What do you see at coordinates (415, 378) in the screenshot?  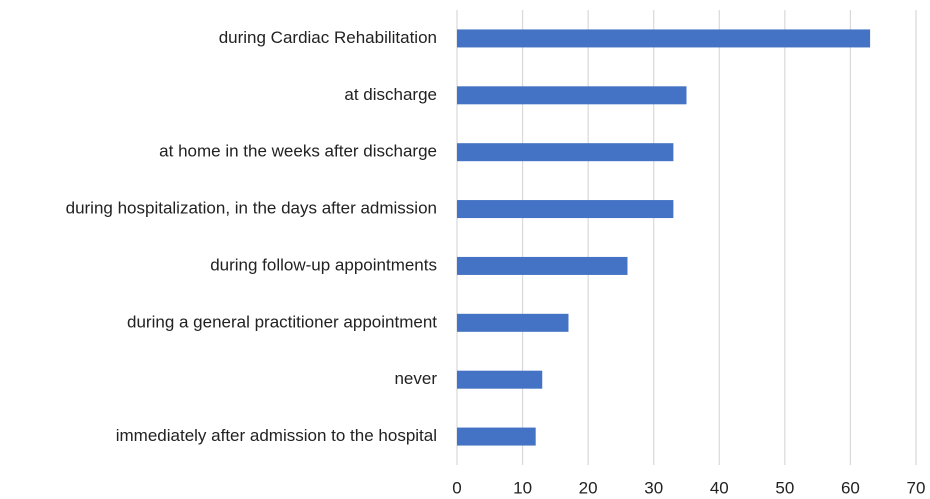 I see `y-tick-label: never` at bounding box center [415, 378].